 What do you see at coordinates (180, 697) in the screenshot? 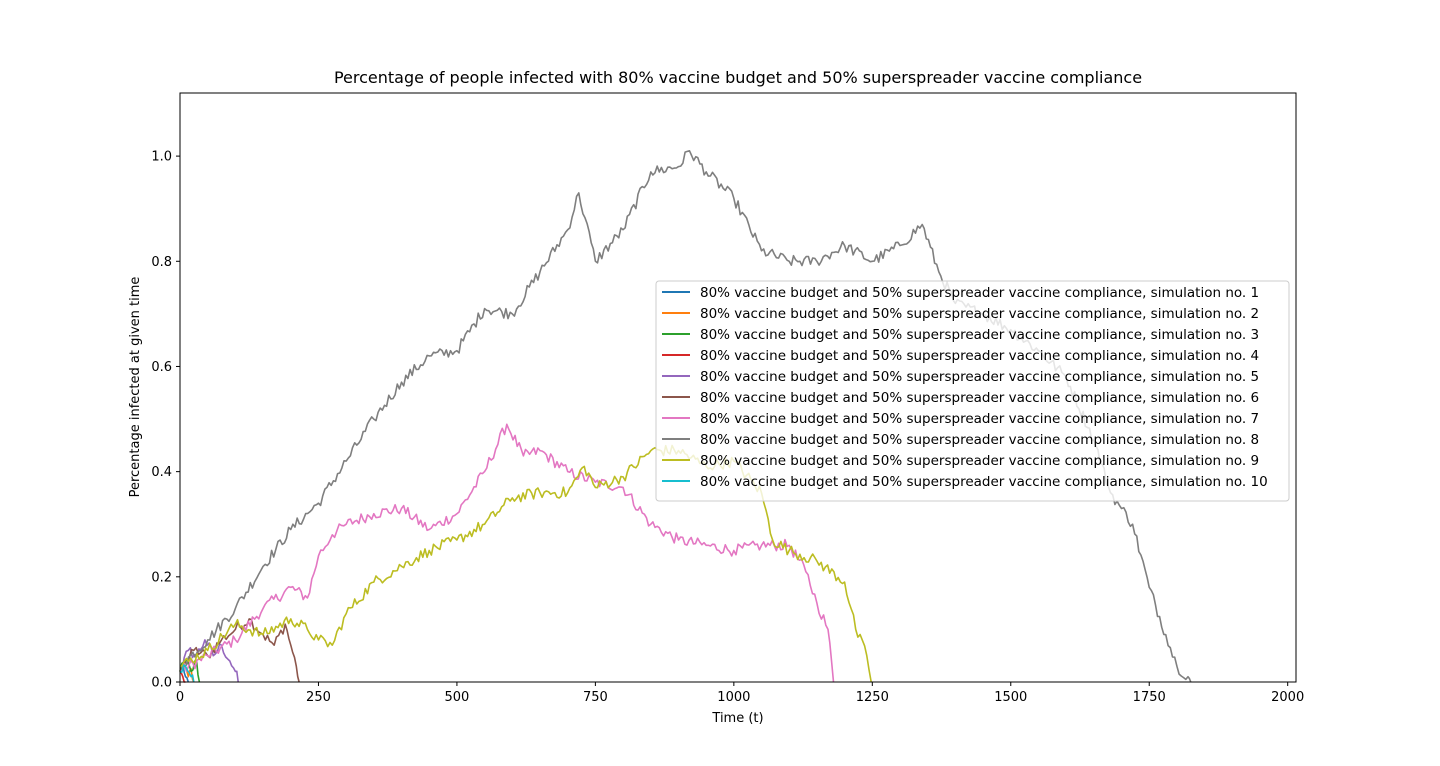
I see `x-tick-label: 0` at bounding box center [180, 697].